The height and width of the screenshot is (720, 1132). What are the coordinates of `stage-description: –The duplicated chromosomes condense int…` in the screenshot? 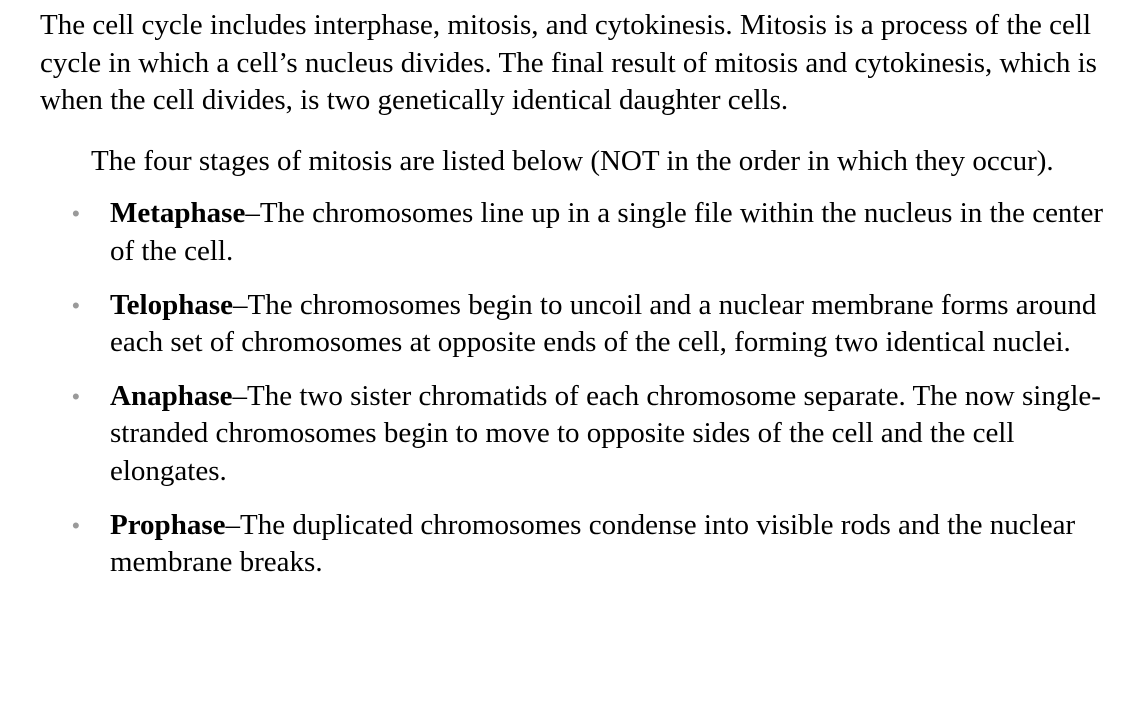 It's located at (593, 543).